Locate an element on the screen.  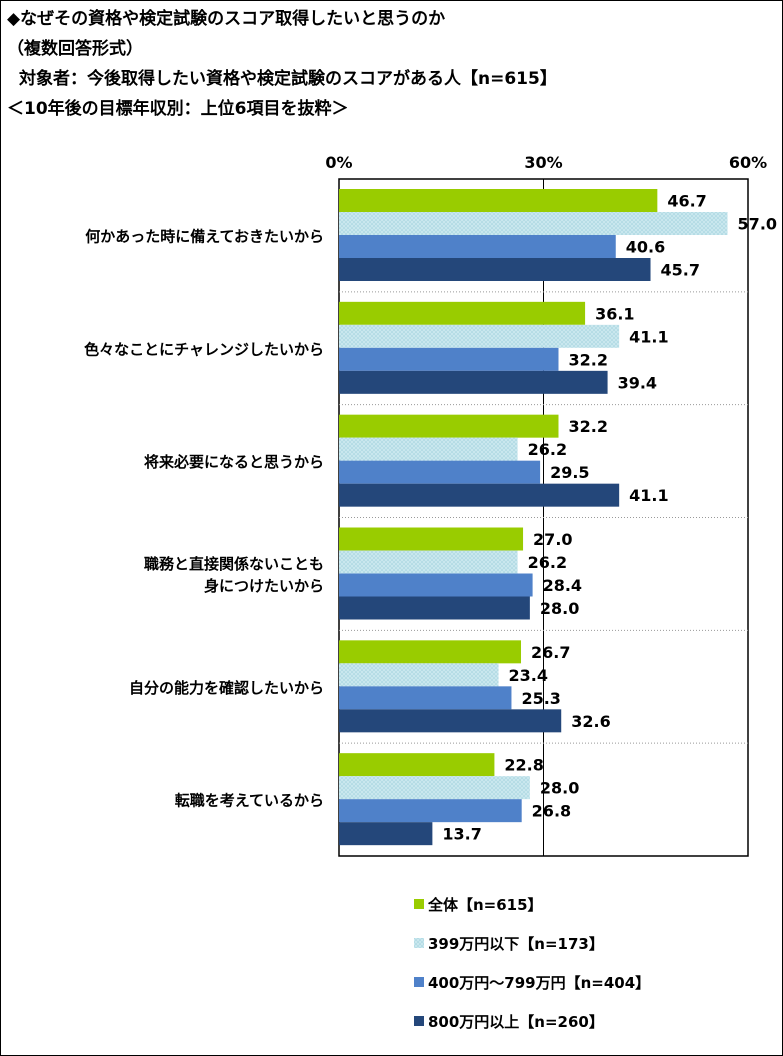
data-label: 28.4 is located at coordinates (562, 585).